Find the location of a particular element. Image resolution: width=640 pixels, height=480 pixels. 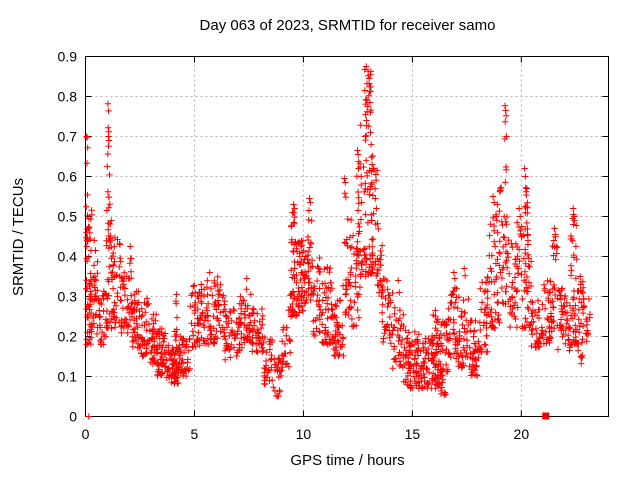

x-tick-label: 20 is located at coordinates (522, 434).